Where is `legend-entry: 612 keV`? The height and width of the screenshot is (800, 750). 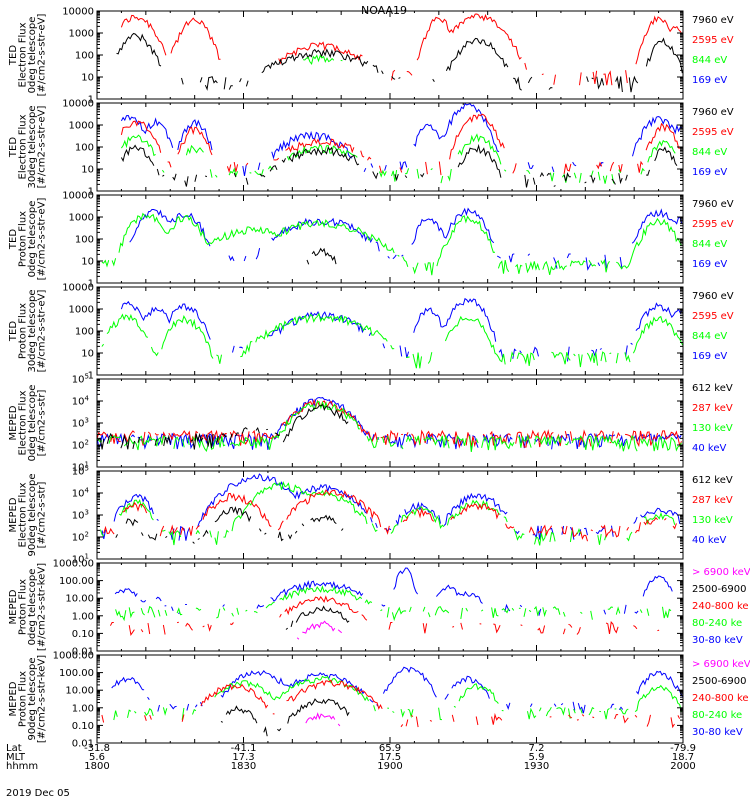
legend-entry: 612 keV is located at coordinates (712, 480).